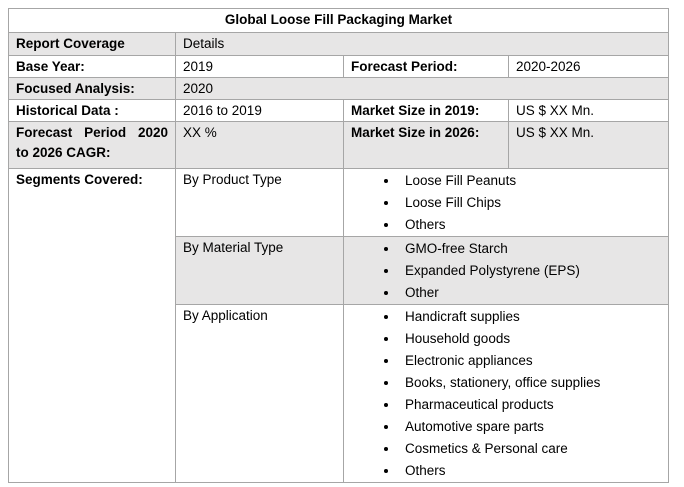  What do you see at coordinates (530, 361) in the screenshot?
I see `item: Electronic appliances` at bounding box center [530, 361].